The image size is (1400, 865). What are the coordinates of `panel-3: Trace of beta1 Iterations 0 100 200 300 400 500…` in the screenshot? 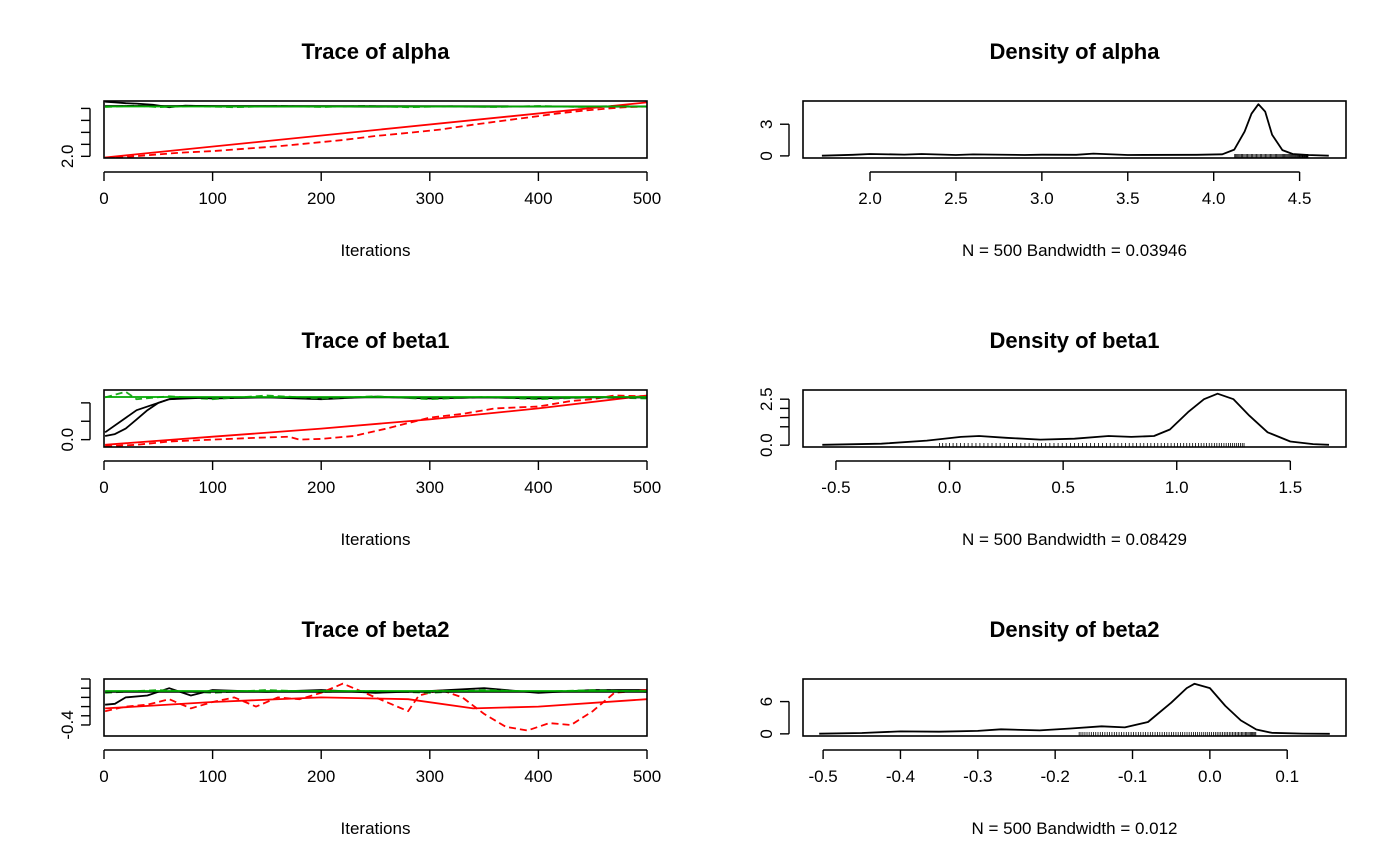 It's located at (359, 438).